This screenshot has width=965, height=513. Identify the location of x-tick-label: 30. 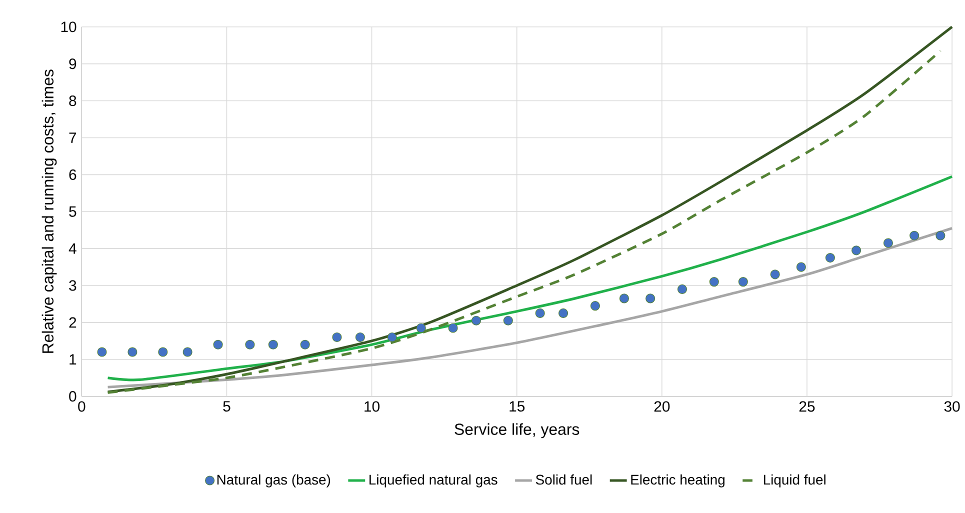
(952, 406).